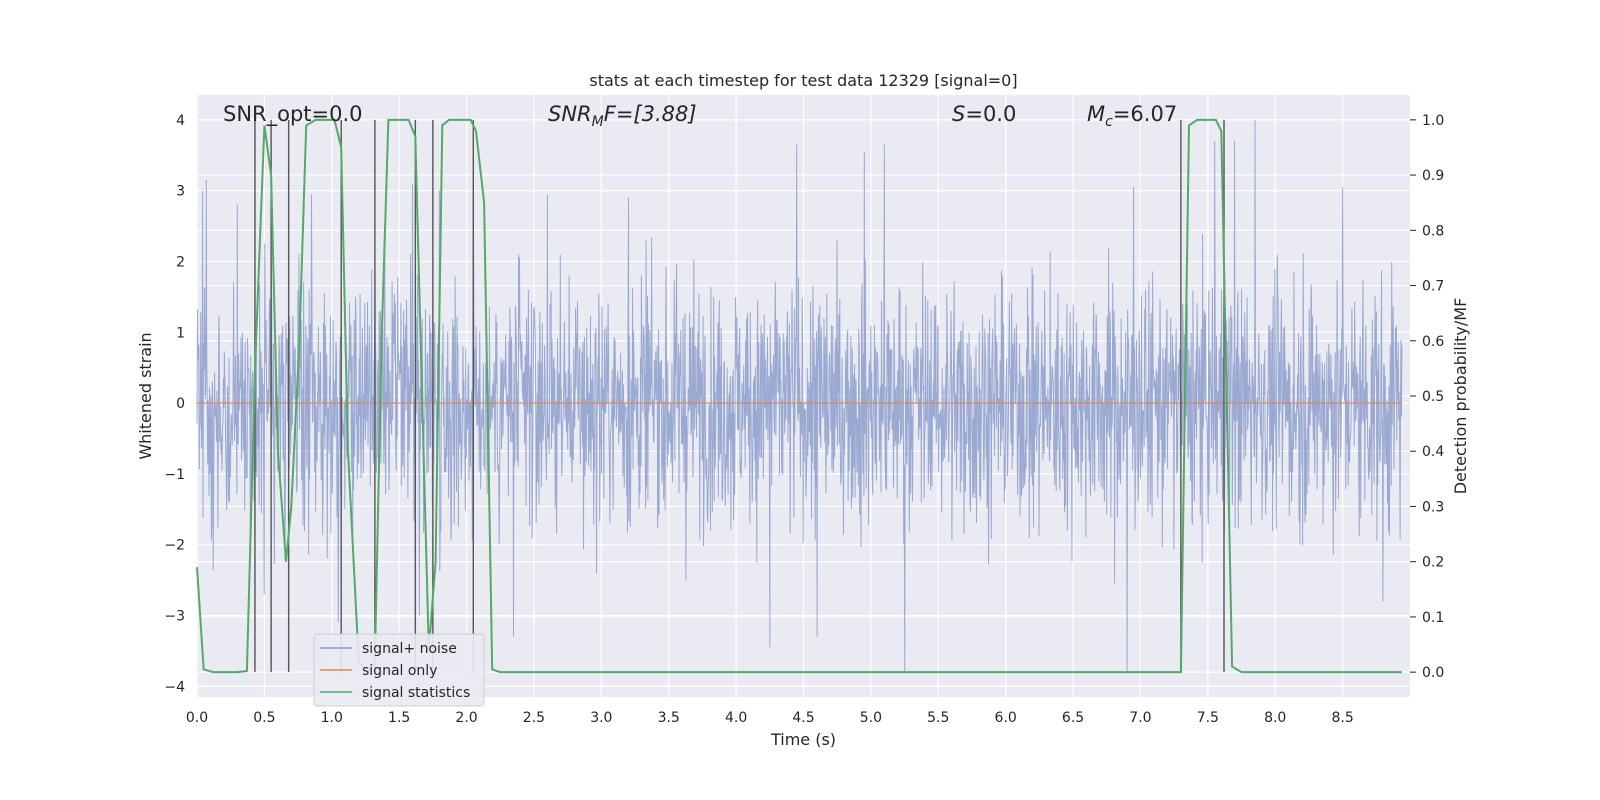 The height and width of the screenshot is (800, 1600). Describe the element at coordinates (174, 617) in the screenshot. I see `y-tick-label: −3` at that location.